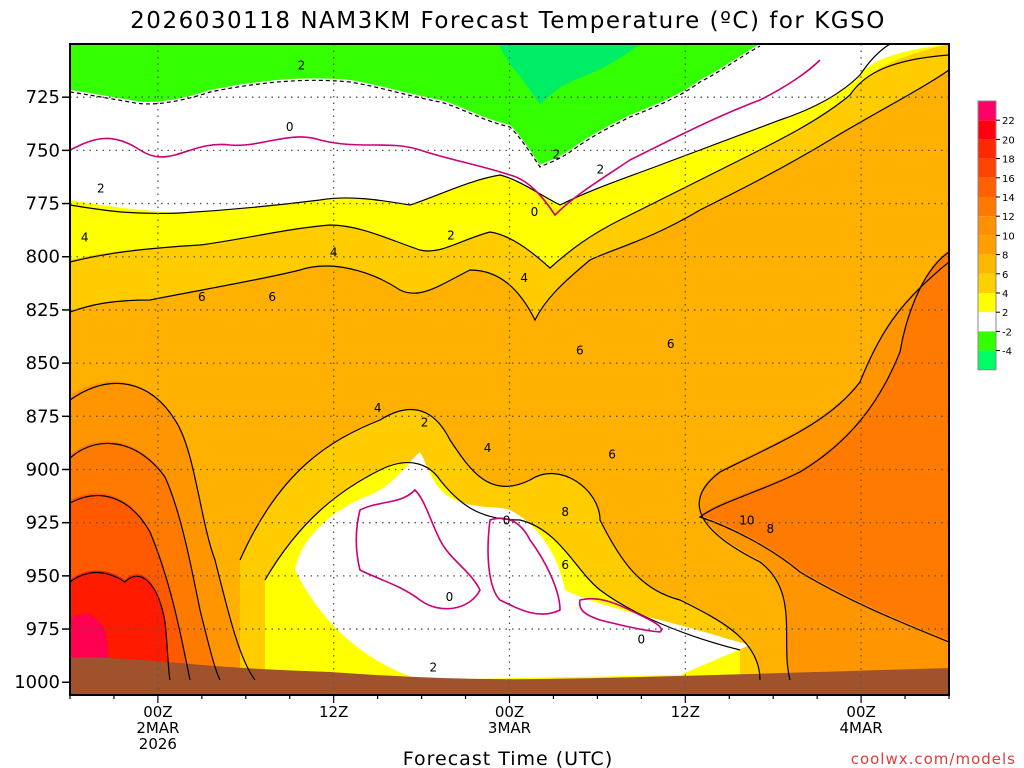  I want to click on colorbar-label: -2, so click(1007, 332).